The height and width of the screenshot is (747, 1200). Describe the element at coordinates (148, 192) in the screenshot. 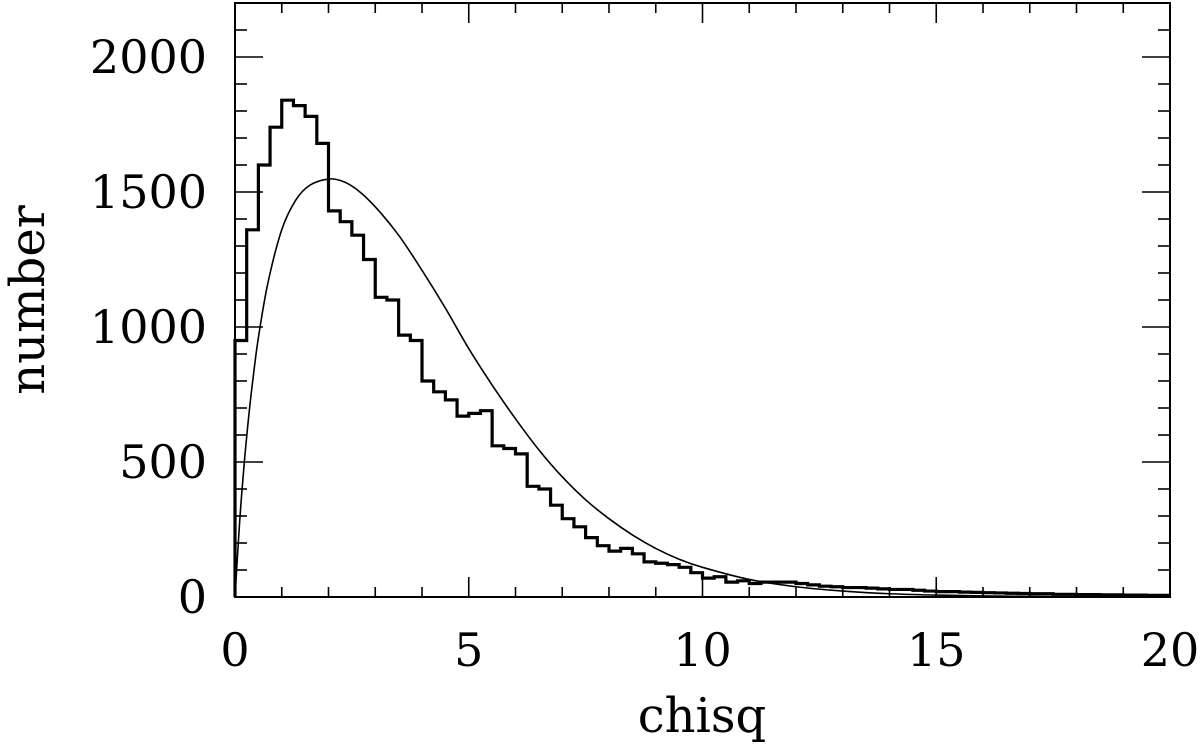

I see `y-tick-label: 1500` at that location.